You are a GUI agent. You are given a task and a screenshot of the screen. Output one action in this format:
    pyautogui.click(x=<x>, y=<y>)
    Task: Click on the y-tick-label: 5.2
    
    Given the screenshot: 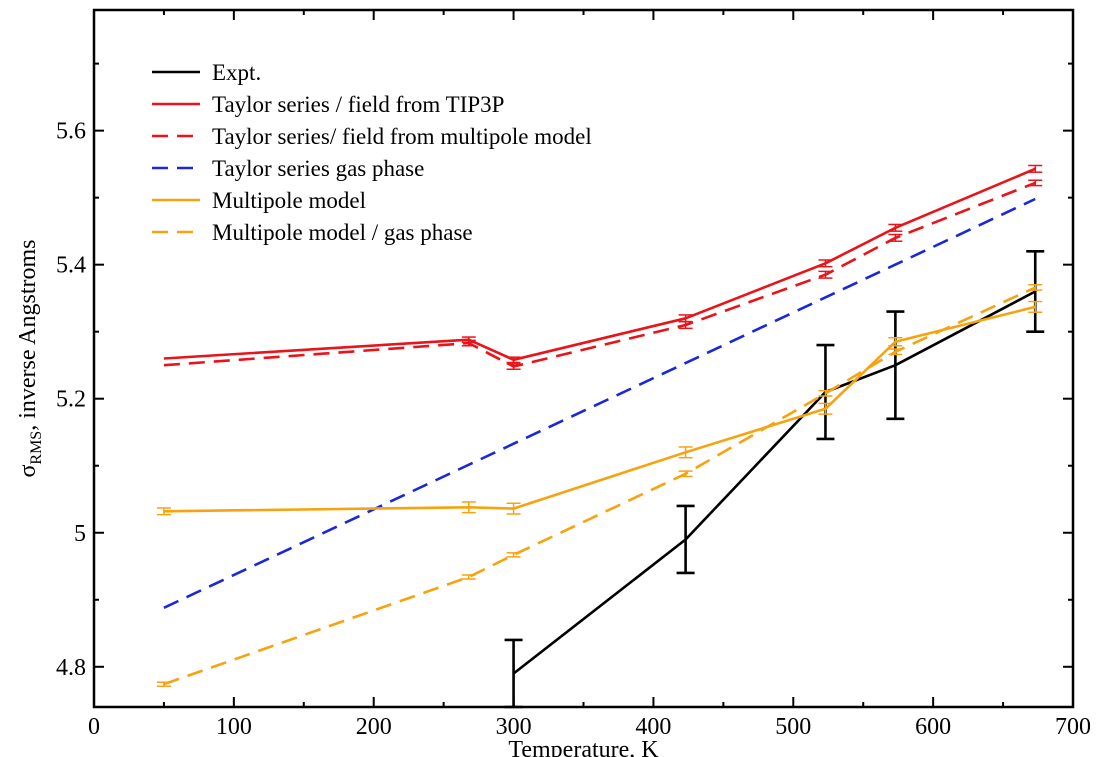 What is the action you would take?
    pyautogui.click(x=71, y=400)
    